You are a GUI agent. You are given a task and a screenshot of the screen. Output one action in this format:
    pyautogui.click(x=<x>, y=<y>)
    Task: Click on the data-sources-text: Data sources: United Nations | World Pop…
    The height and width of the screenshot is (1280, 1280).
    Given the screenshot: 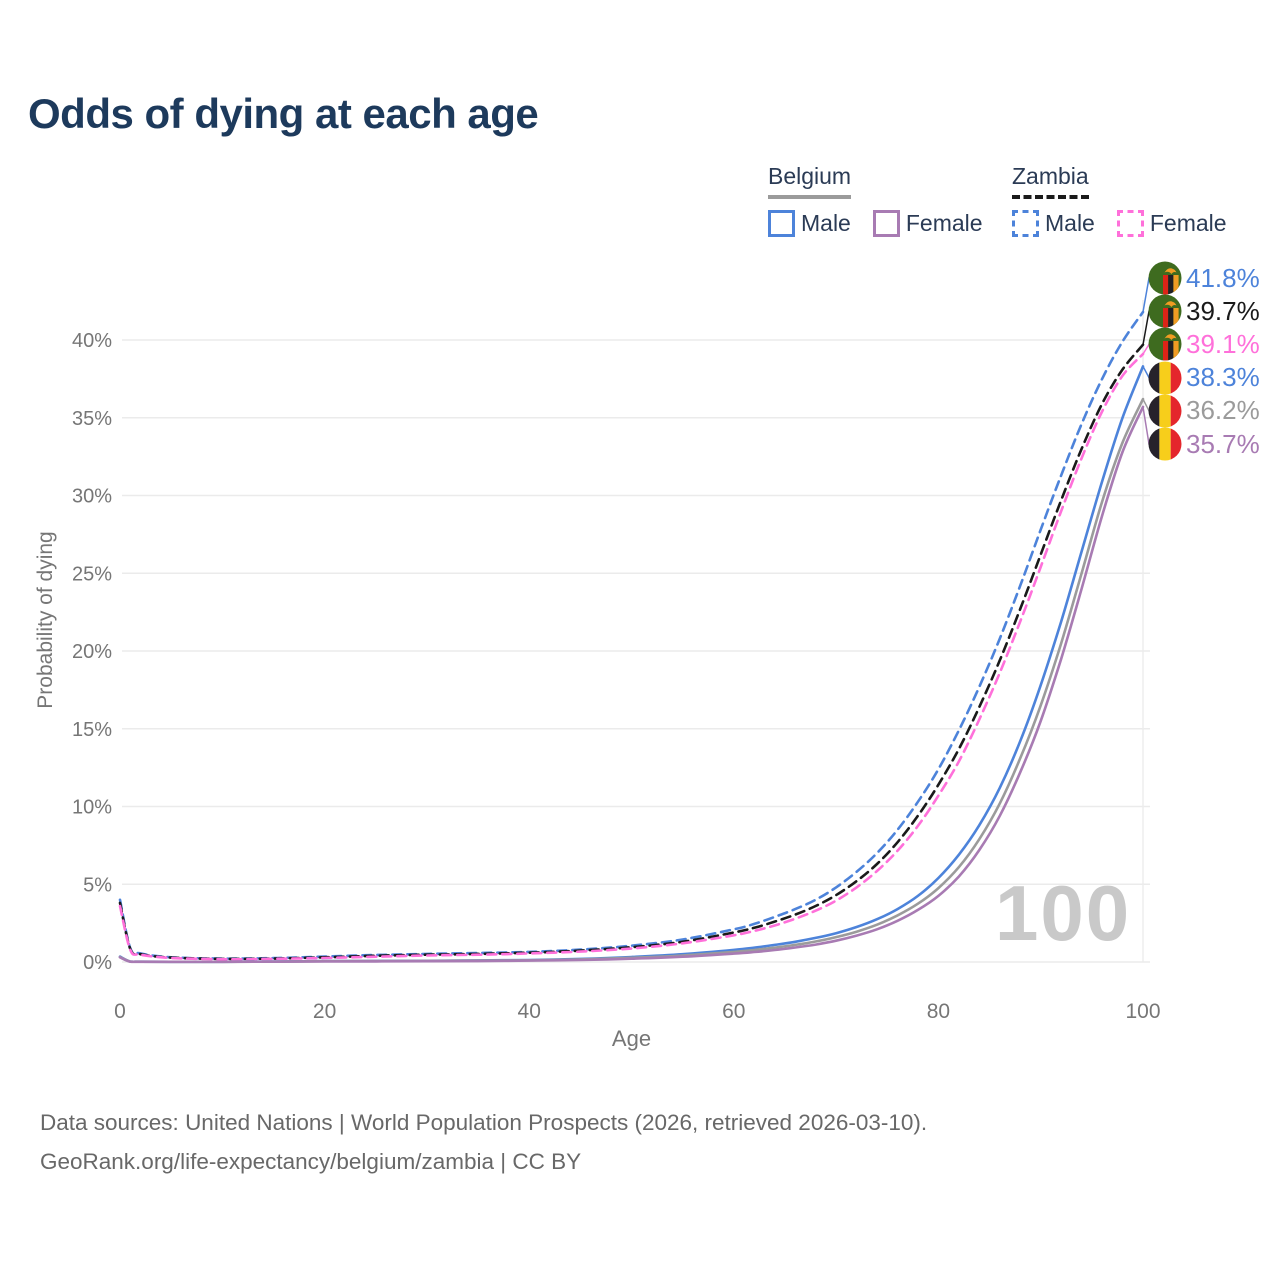 What is the action you would take?
    pyautogui.click(x=484, y=1122)
    